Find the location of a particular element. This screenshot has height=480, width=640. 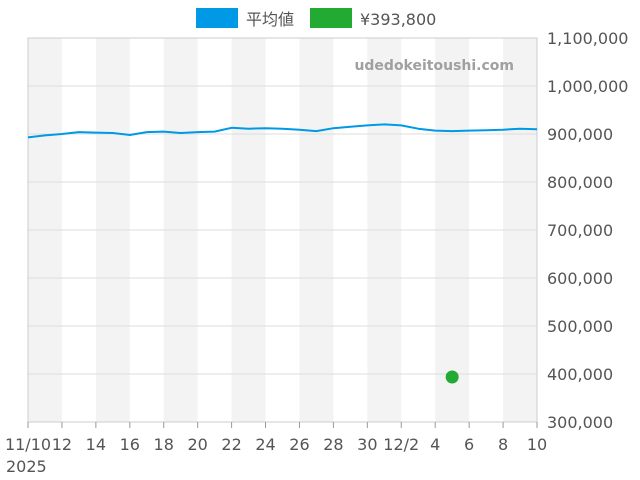

y-tick-label: 800,000 is located at coordinates (580, 182).